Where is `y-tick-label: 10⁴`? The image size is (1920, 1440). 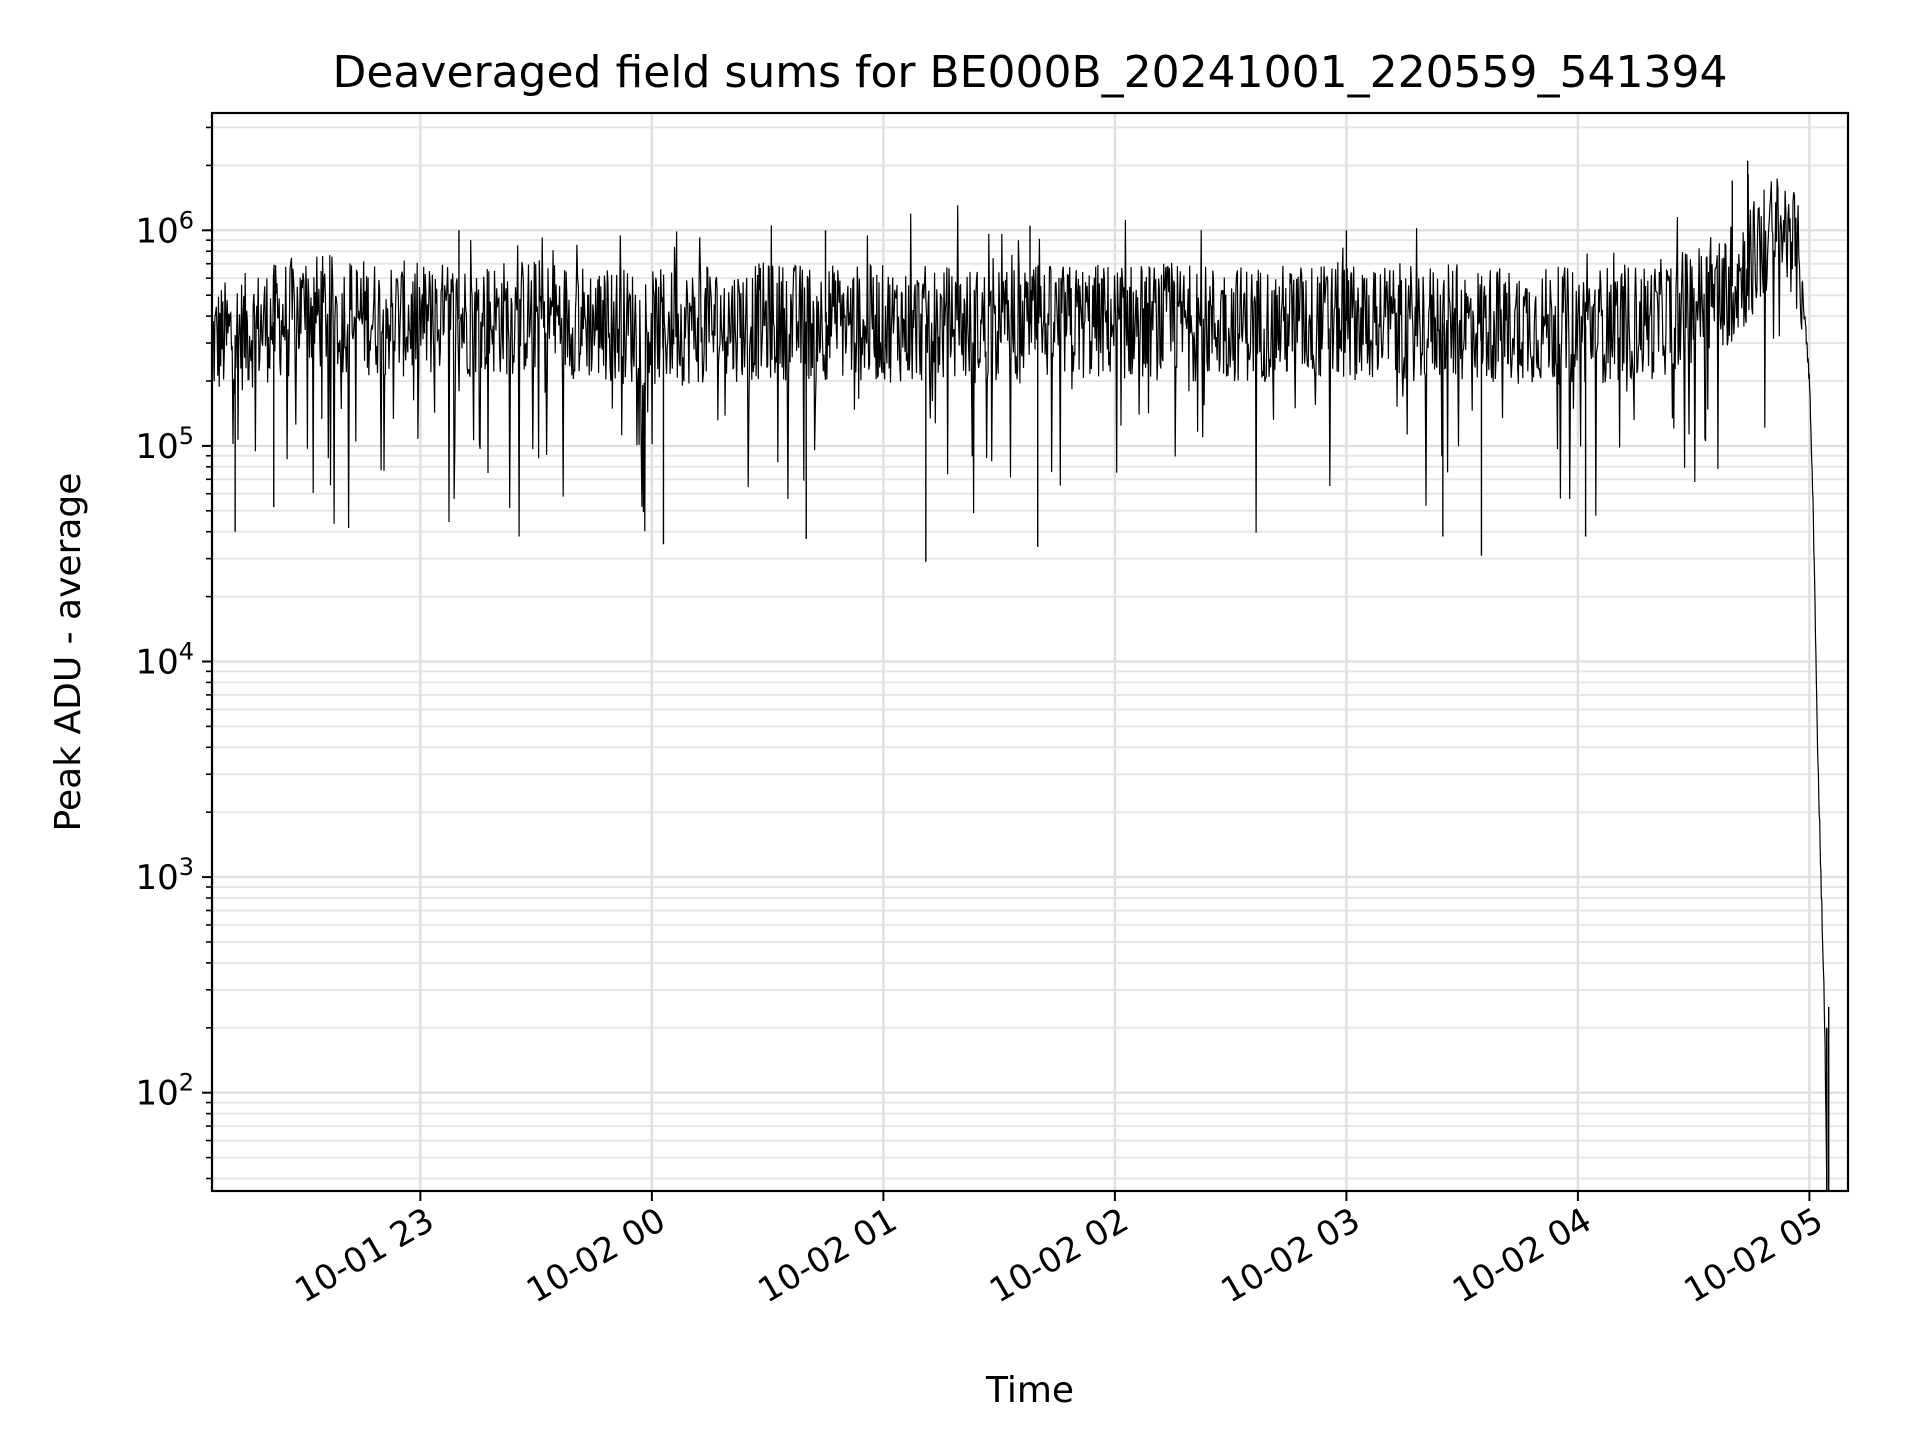 y-tick-label: 10⁴ is located at coordinates (164, 660).